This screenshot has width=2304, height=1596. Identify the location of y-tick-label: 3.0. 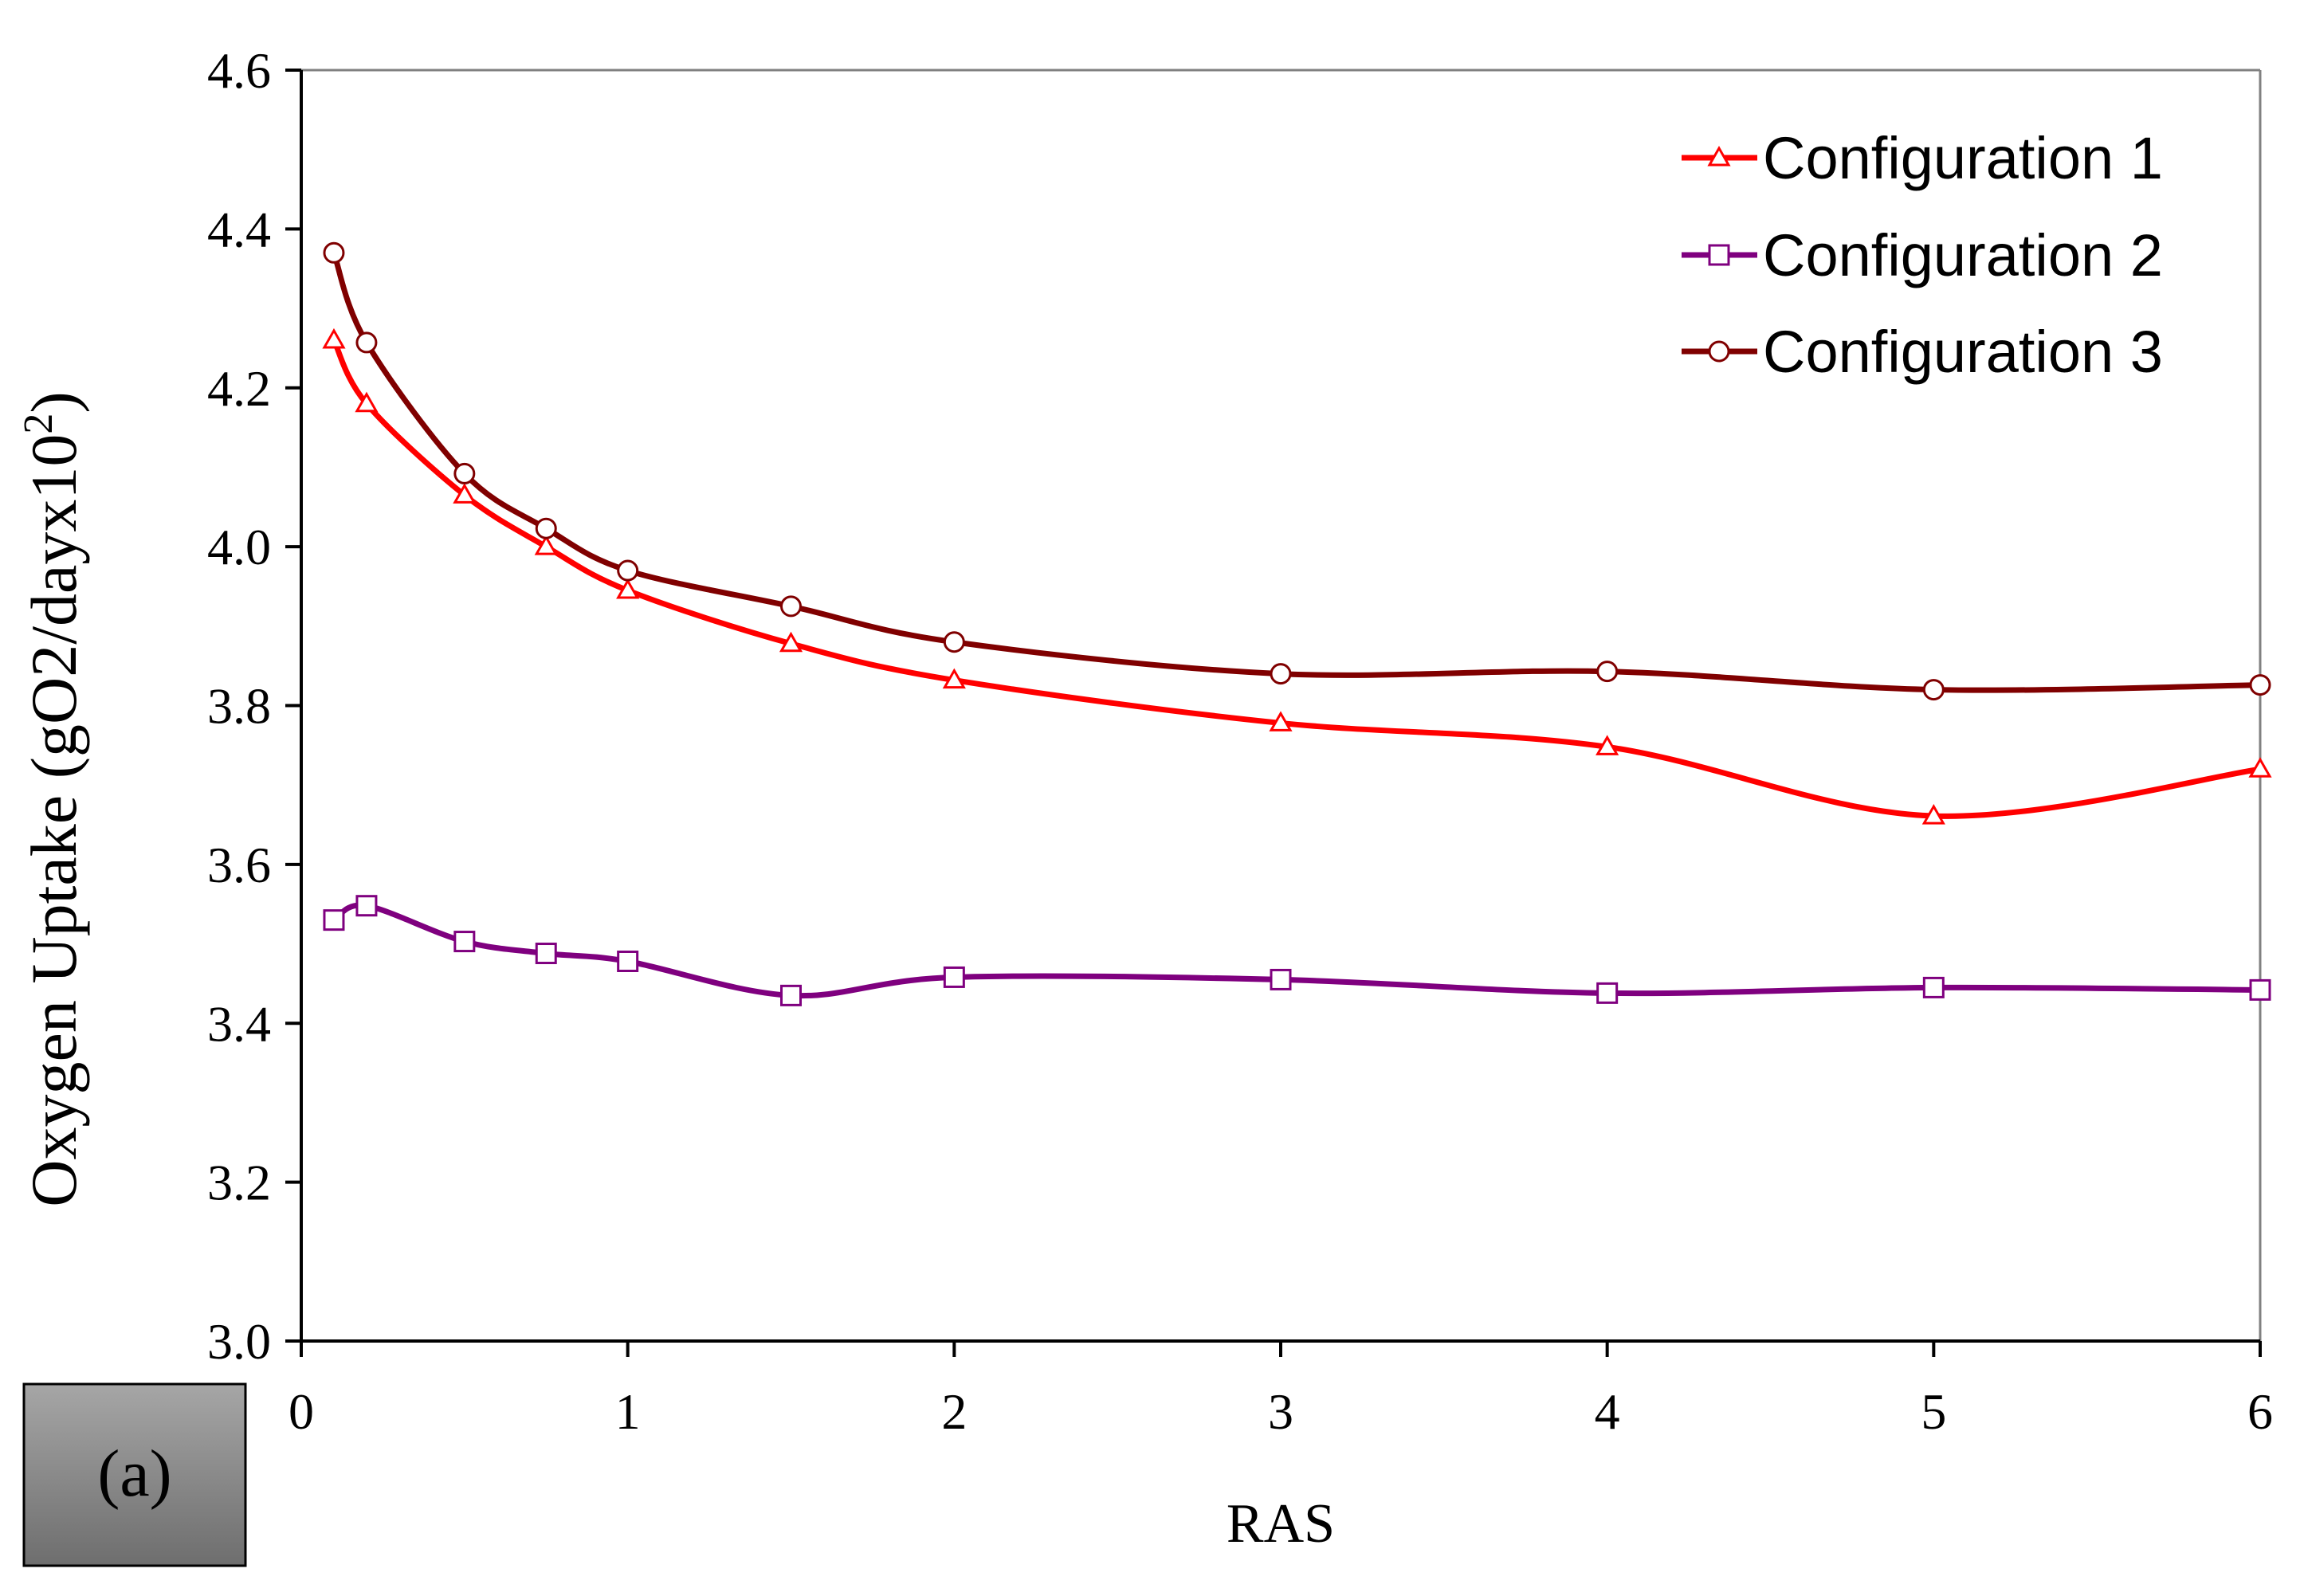
(239, 1342).